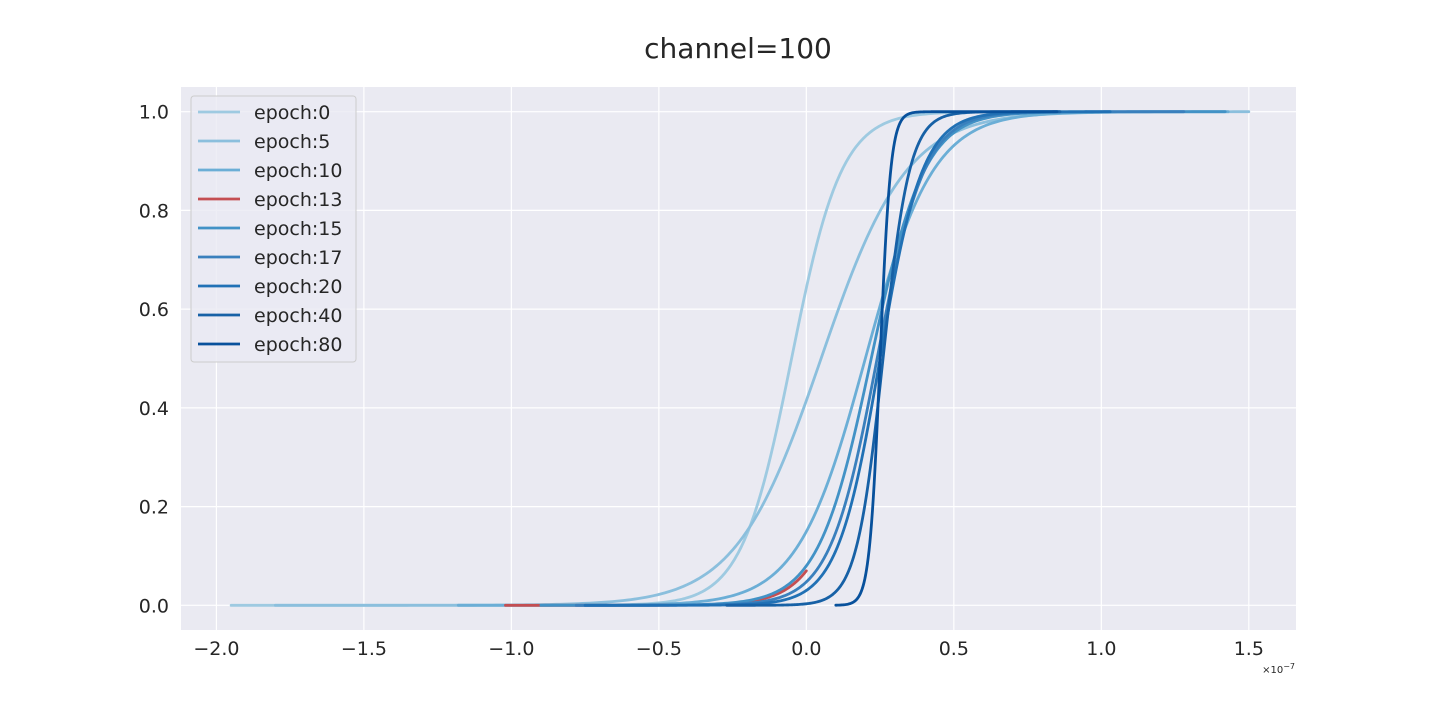 This screenshot has width=1440, height=720. I want to click on x-tick-label: 1.5, so click(1249, 649).